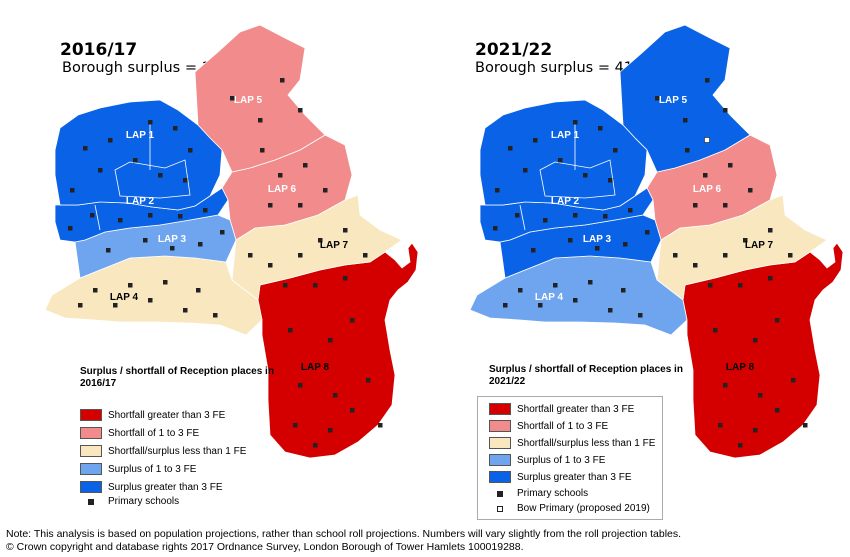 This screenshot has height=557, width=850. Describe the element at coordinates (673, 100) in the screenshot. I see `lap-label-lap-5: LAP 5` at that location.